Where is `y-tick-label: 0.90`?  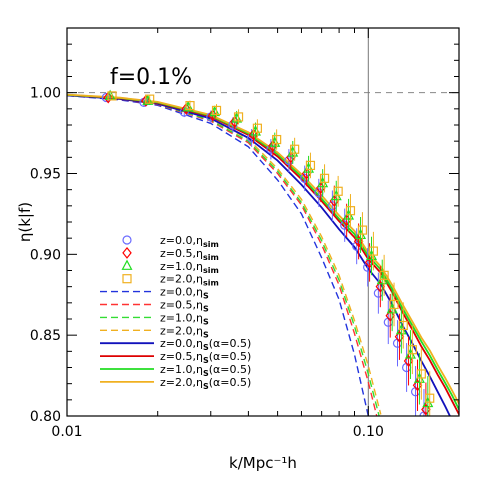
y-tick-label: 0.90 is located at coordinates (45, 255).